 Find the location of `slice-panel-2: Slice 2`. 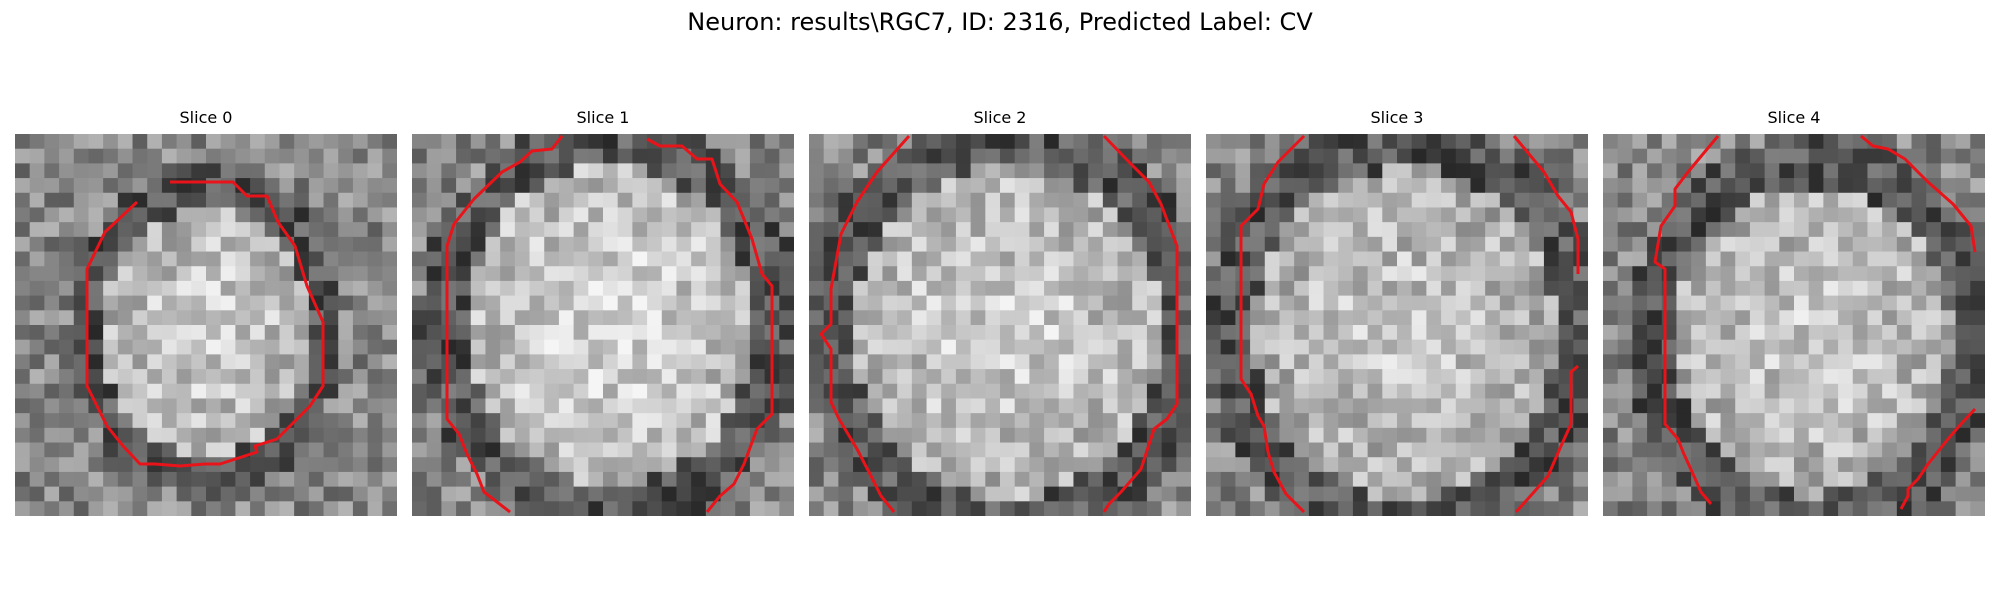

slice-panel-2: Slice 2 is located at coordinates (1000, 312).